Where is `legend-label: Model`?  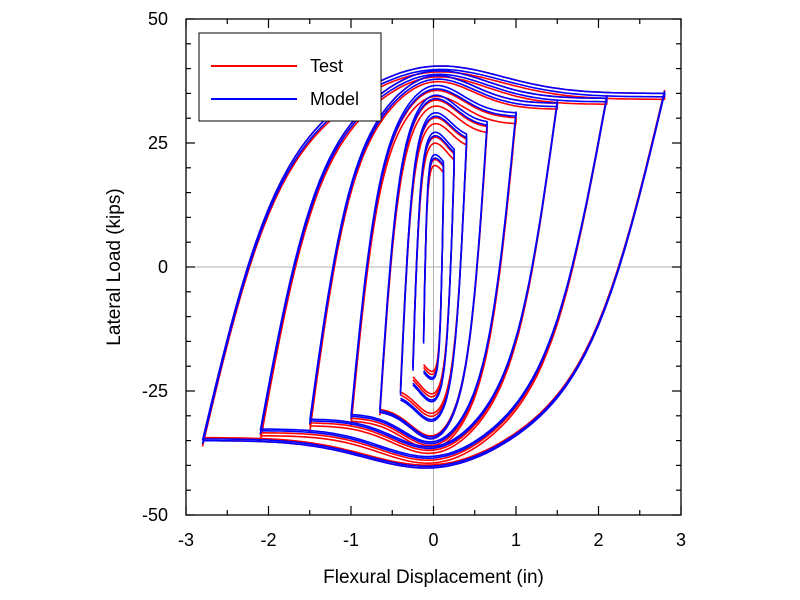 legend-label: Model is located at coordinates (334, 99).